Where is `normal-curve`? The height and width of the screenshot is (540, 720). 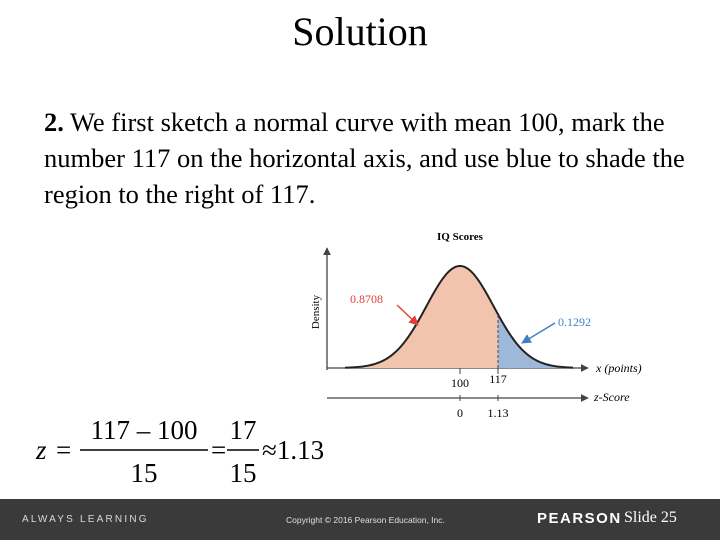 normal-curve is located at coordinates (459, 316).